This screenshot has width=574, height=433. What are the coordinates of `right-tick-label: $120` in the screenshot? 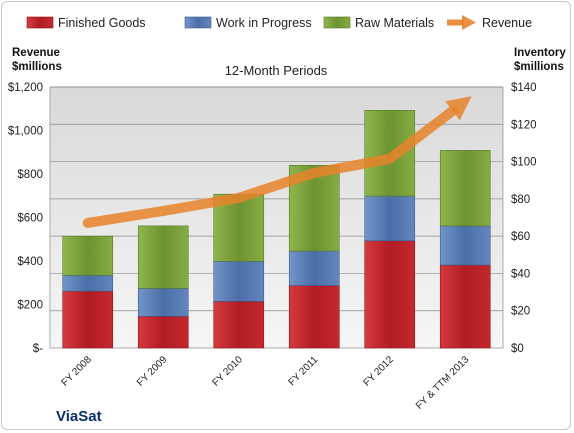 It's located at (524, 125).